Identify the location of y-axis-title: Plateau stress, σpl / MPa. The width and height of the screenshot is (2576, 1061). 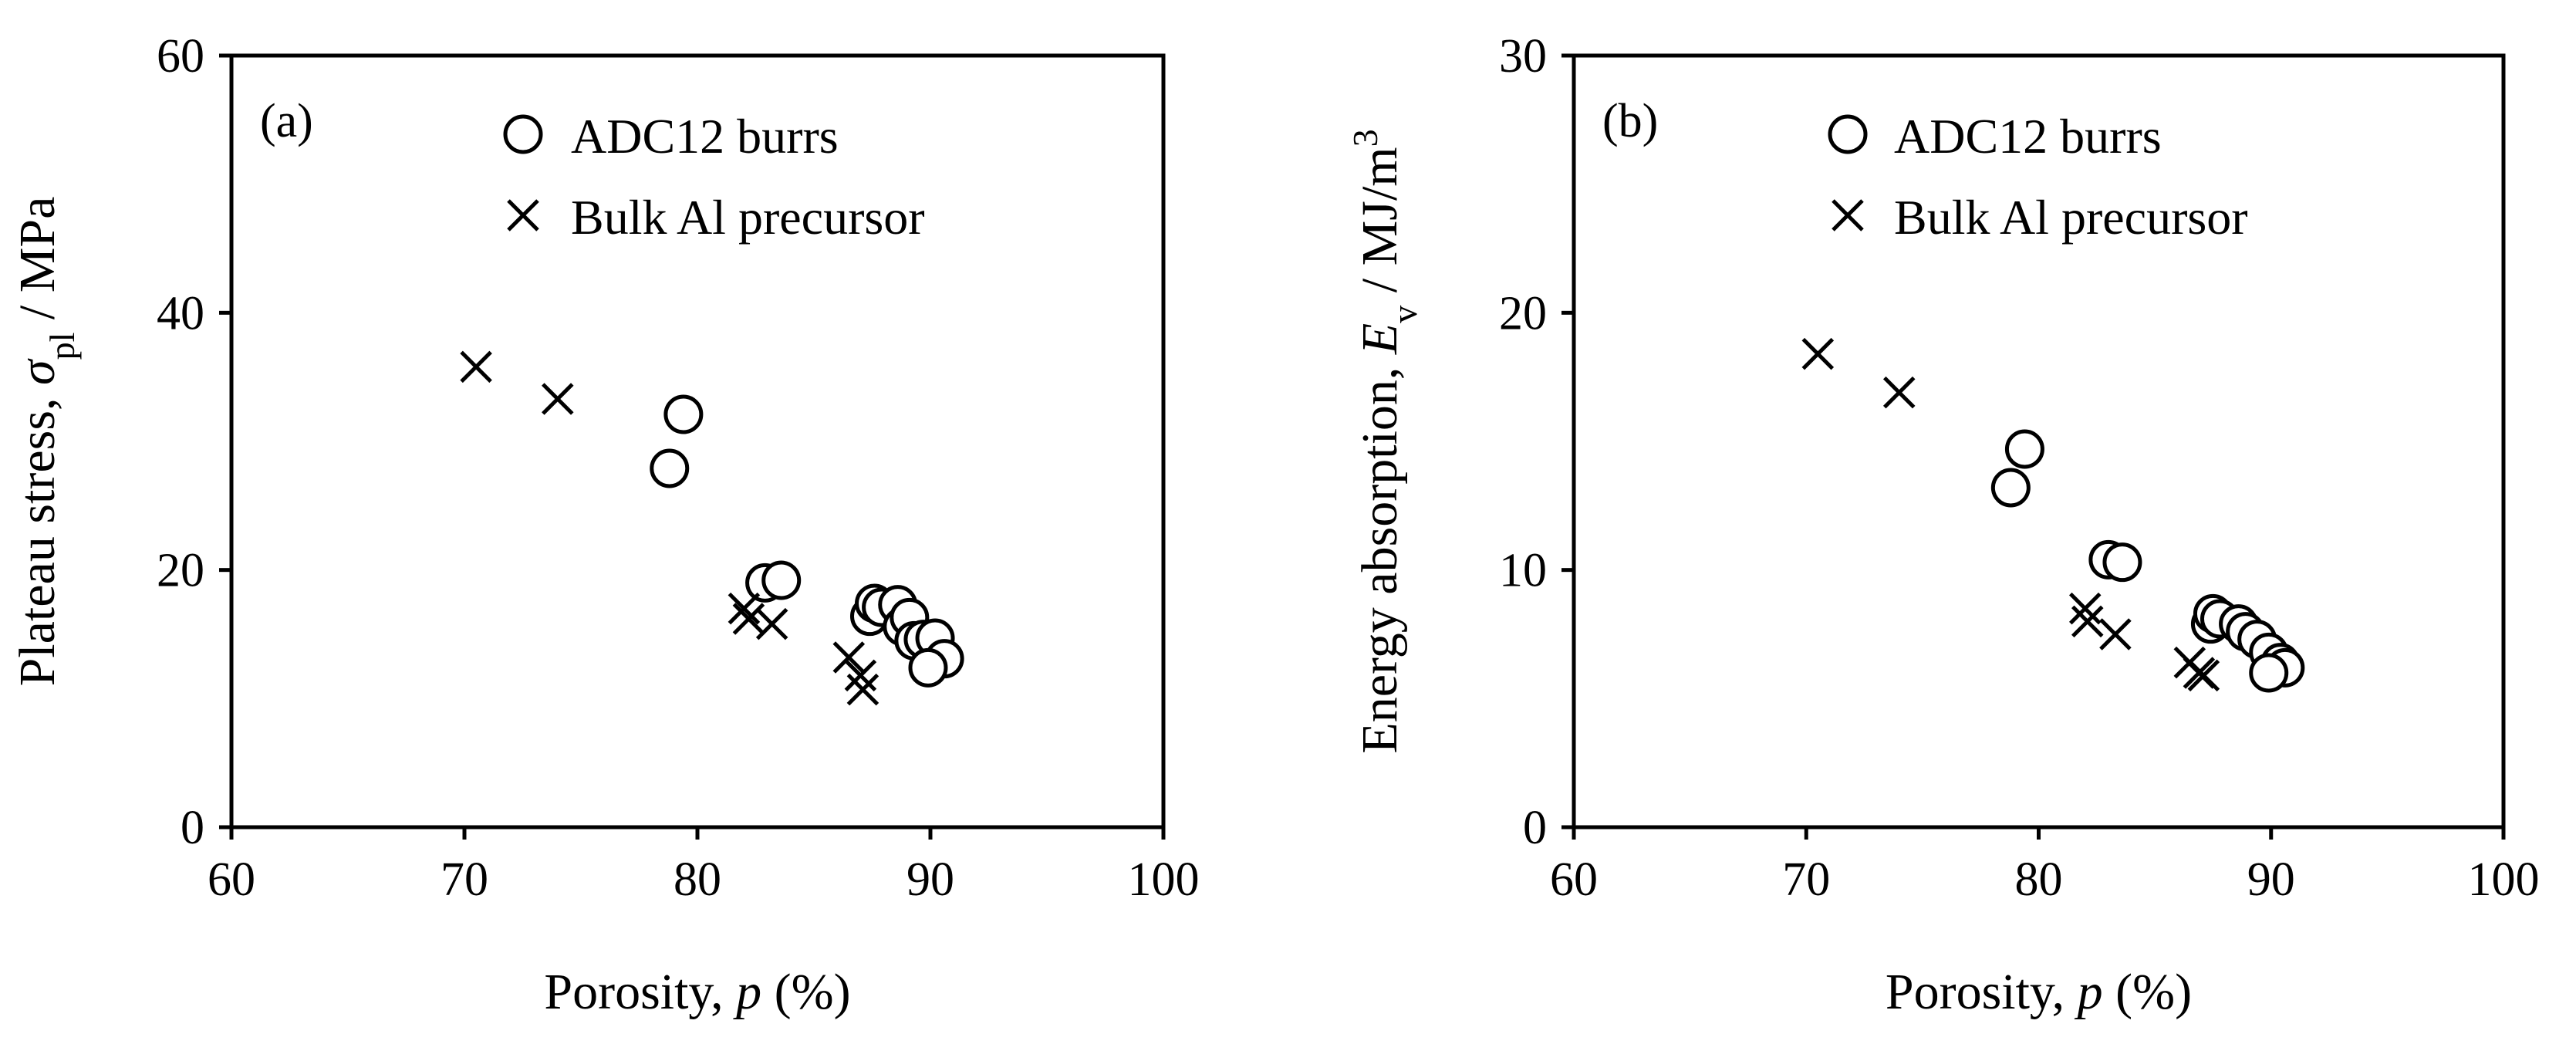
(45, 442).